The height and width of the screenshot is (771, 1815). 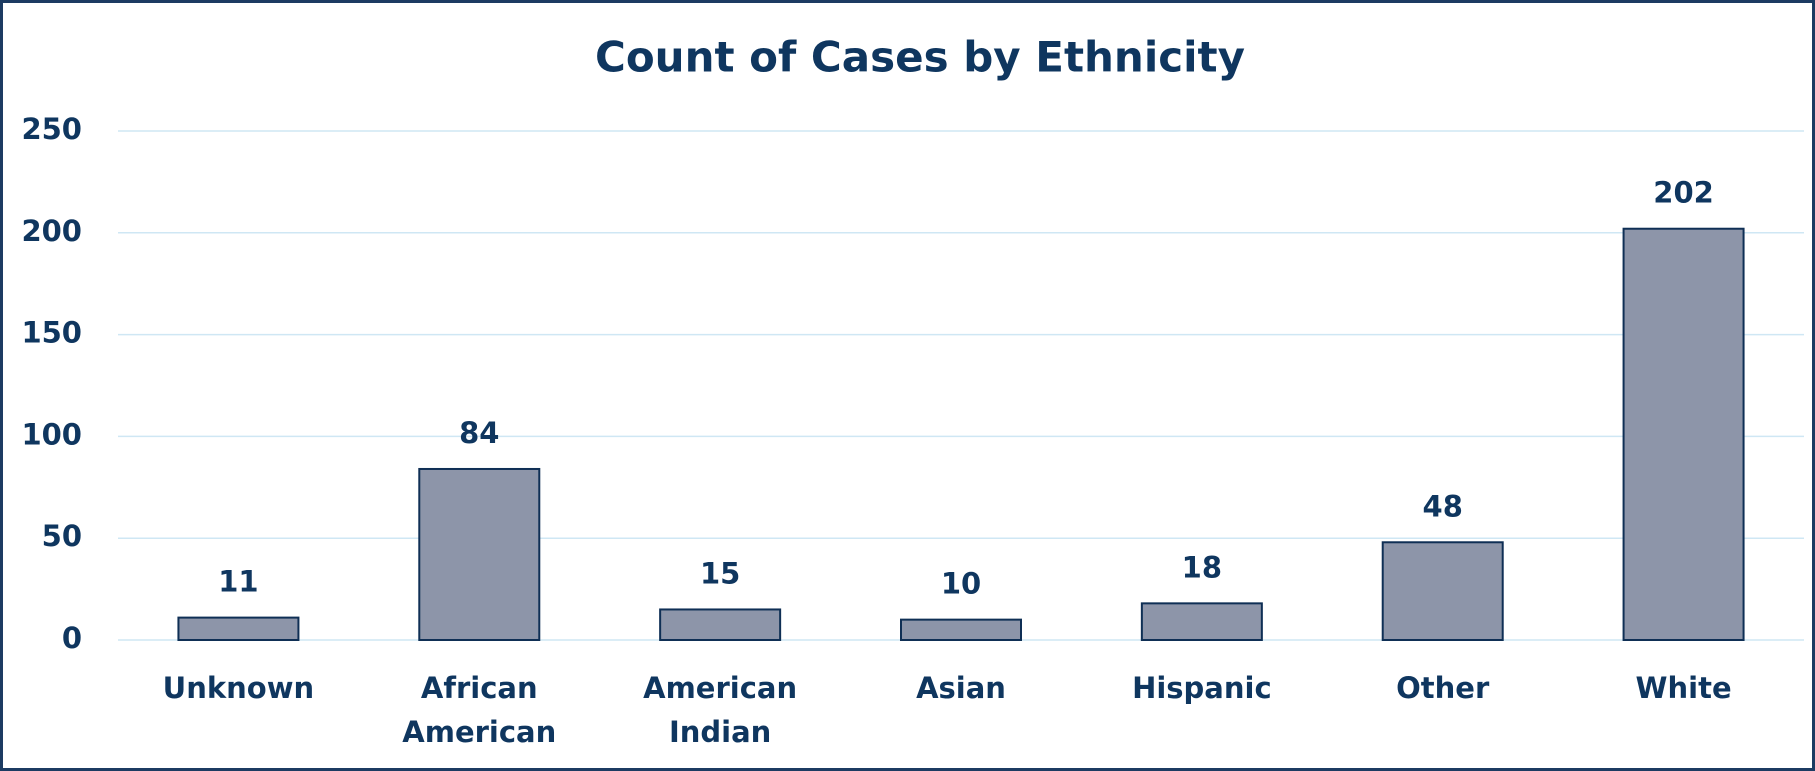 What do you see at coordinates (1202, 688) in the screenshot?
I see `x-tick-label: Hispanic` at bounding box center [1202, 688].